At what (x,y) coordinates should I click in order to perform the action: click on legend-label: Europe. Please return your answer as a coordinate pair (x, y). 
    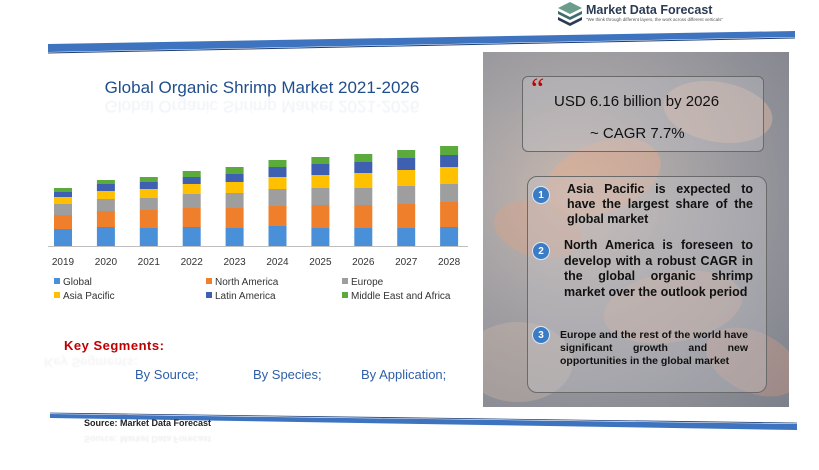
    Looking at the image, I should click on (367, 282).